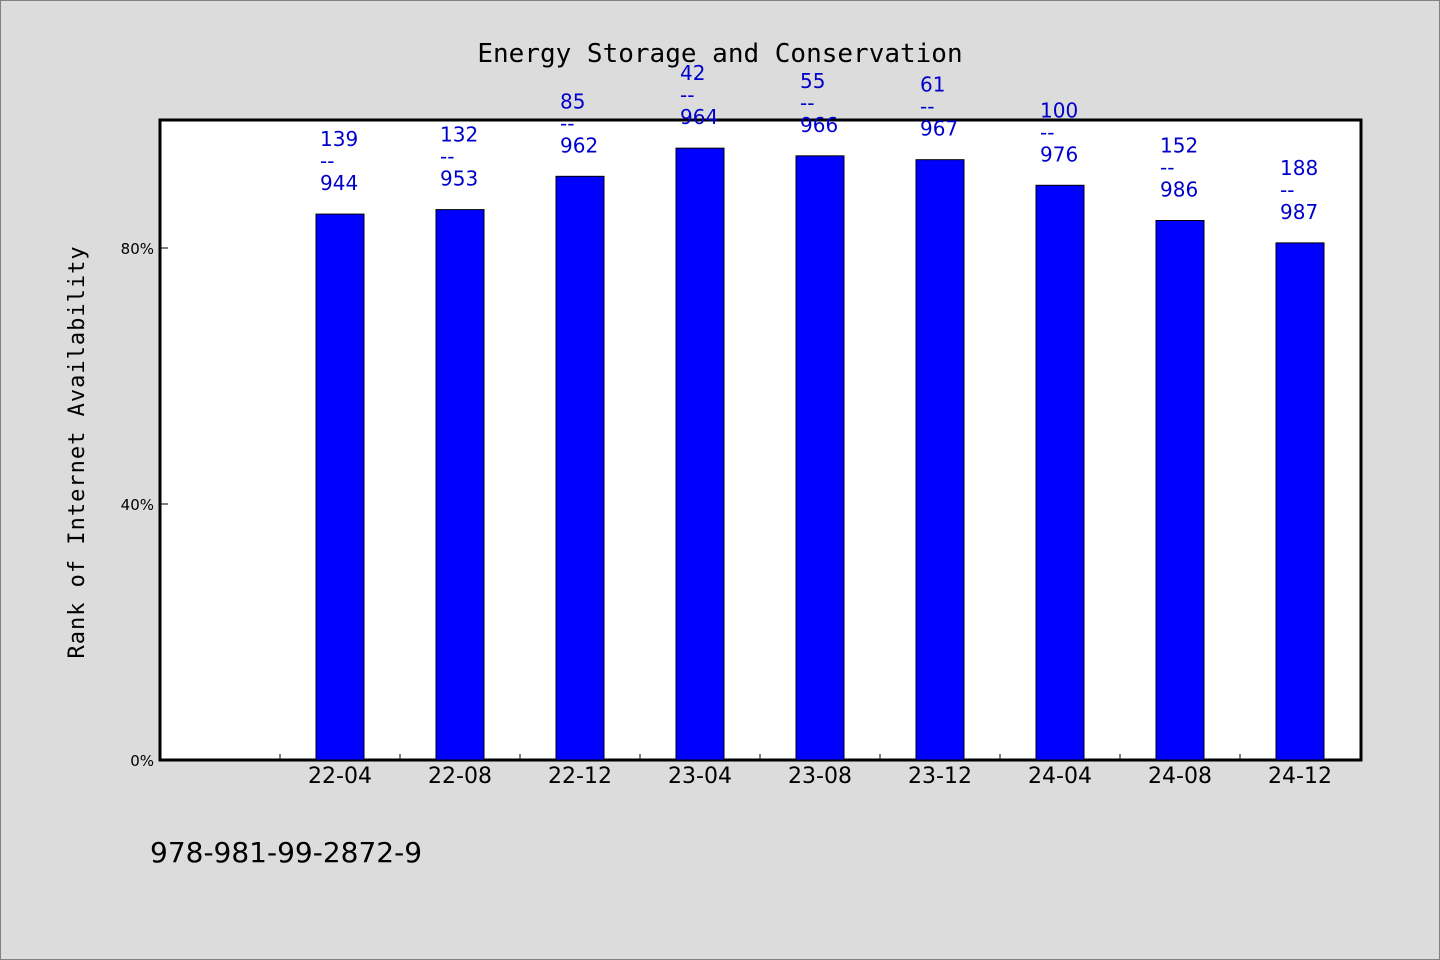 The width and height of the screenshot is (1440, 960). Describe the element at coordinates (807, 103) in the screenshot. I see `bar-label-23-08-line-2: --` at that location.